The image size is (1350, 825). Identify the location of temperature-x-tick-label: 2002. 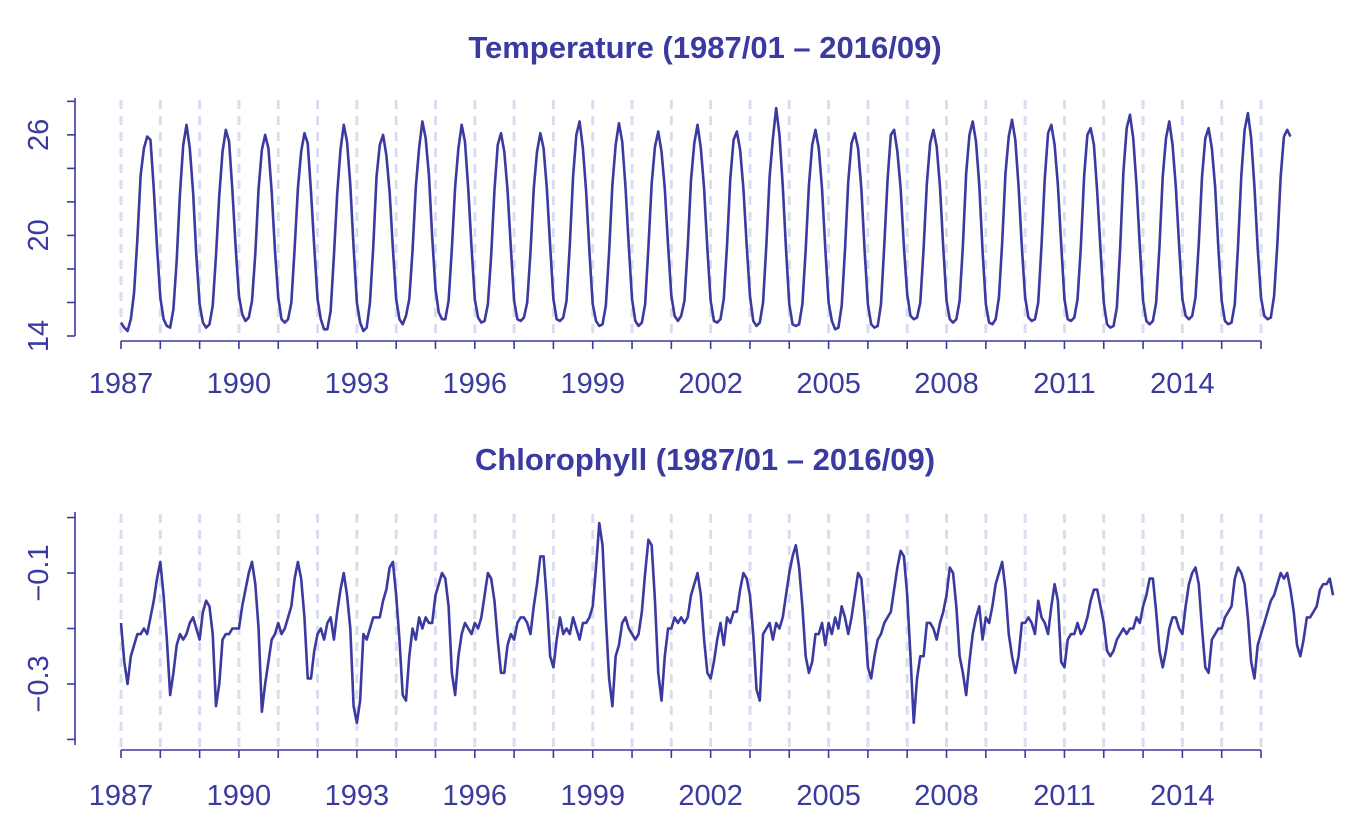
(710, 384).